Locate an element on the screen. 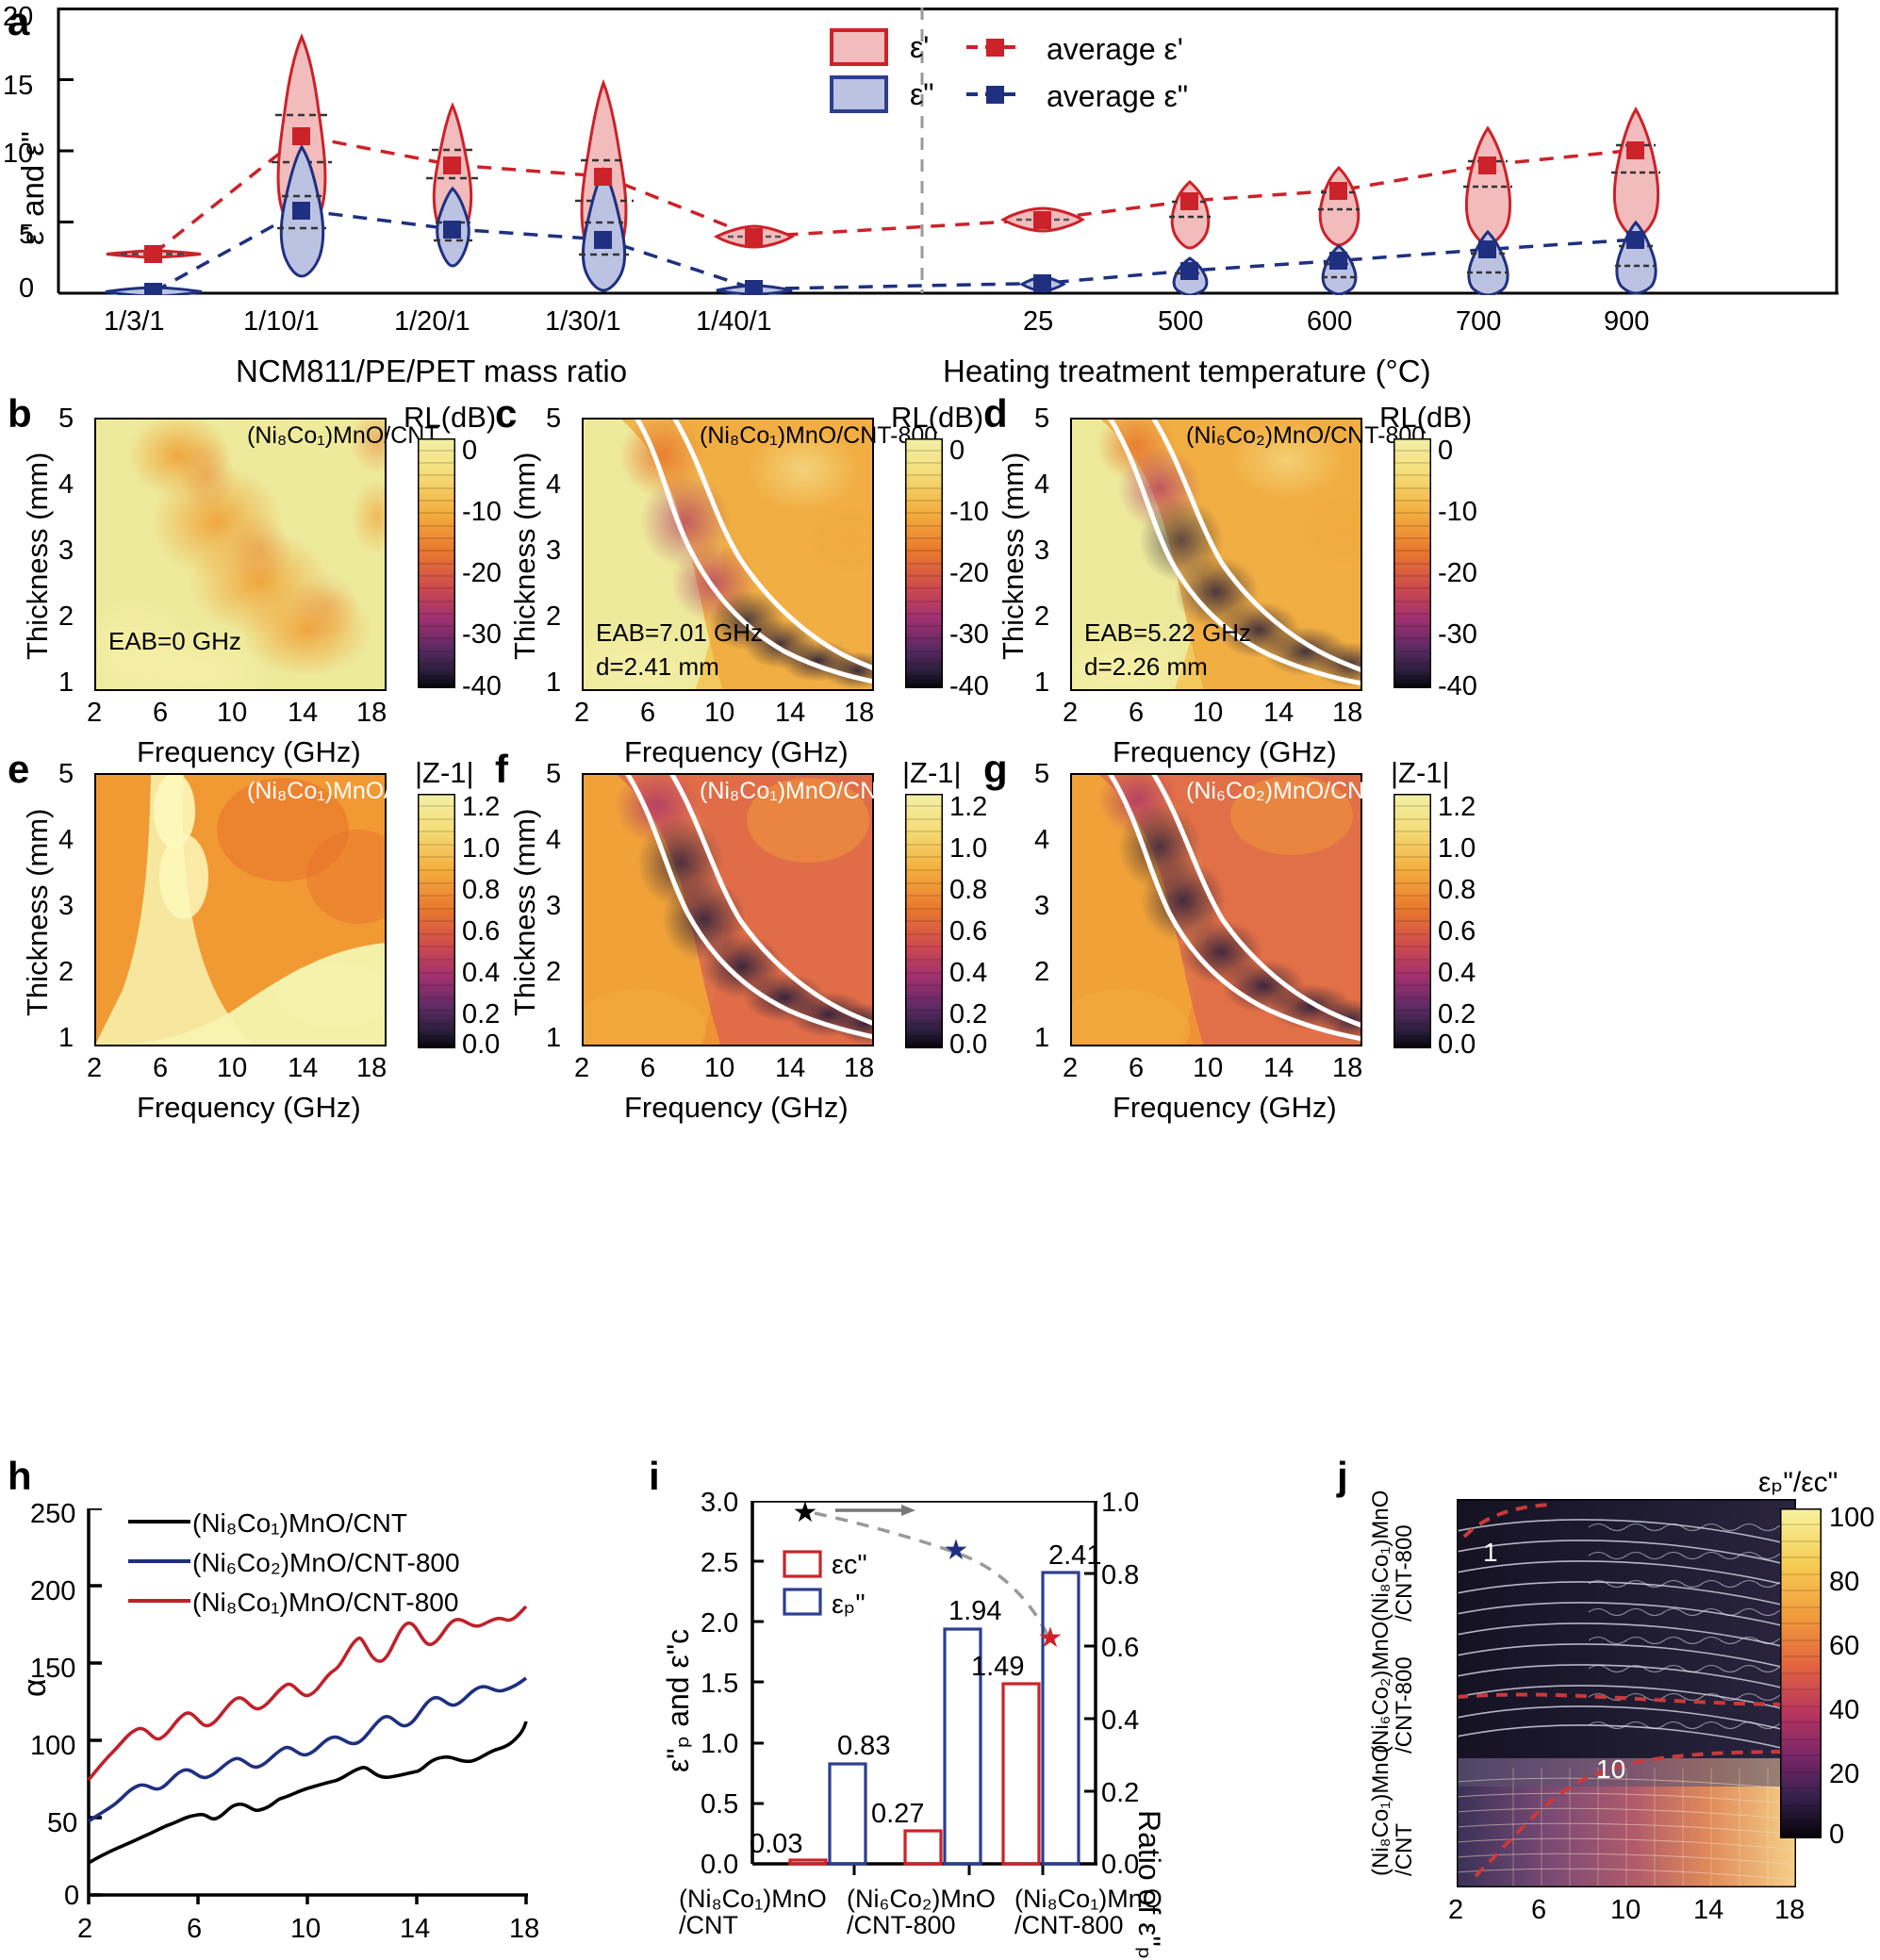  panel-a-xtick-6: 25 is located at coordinates (1038, 321).